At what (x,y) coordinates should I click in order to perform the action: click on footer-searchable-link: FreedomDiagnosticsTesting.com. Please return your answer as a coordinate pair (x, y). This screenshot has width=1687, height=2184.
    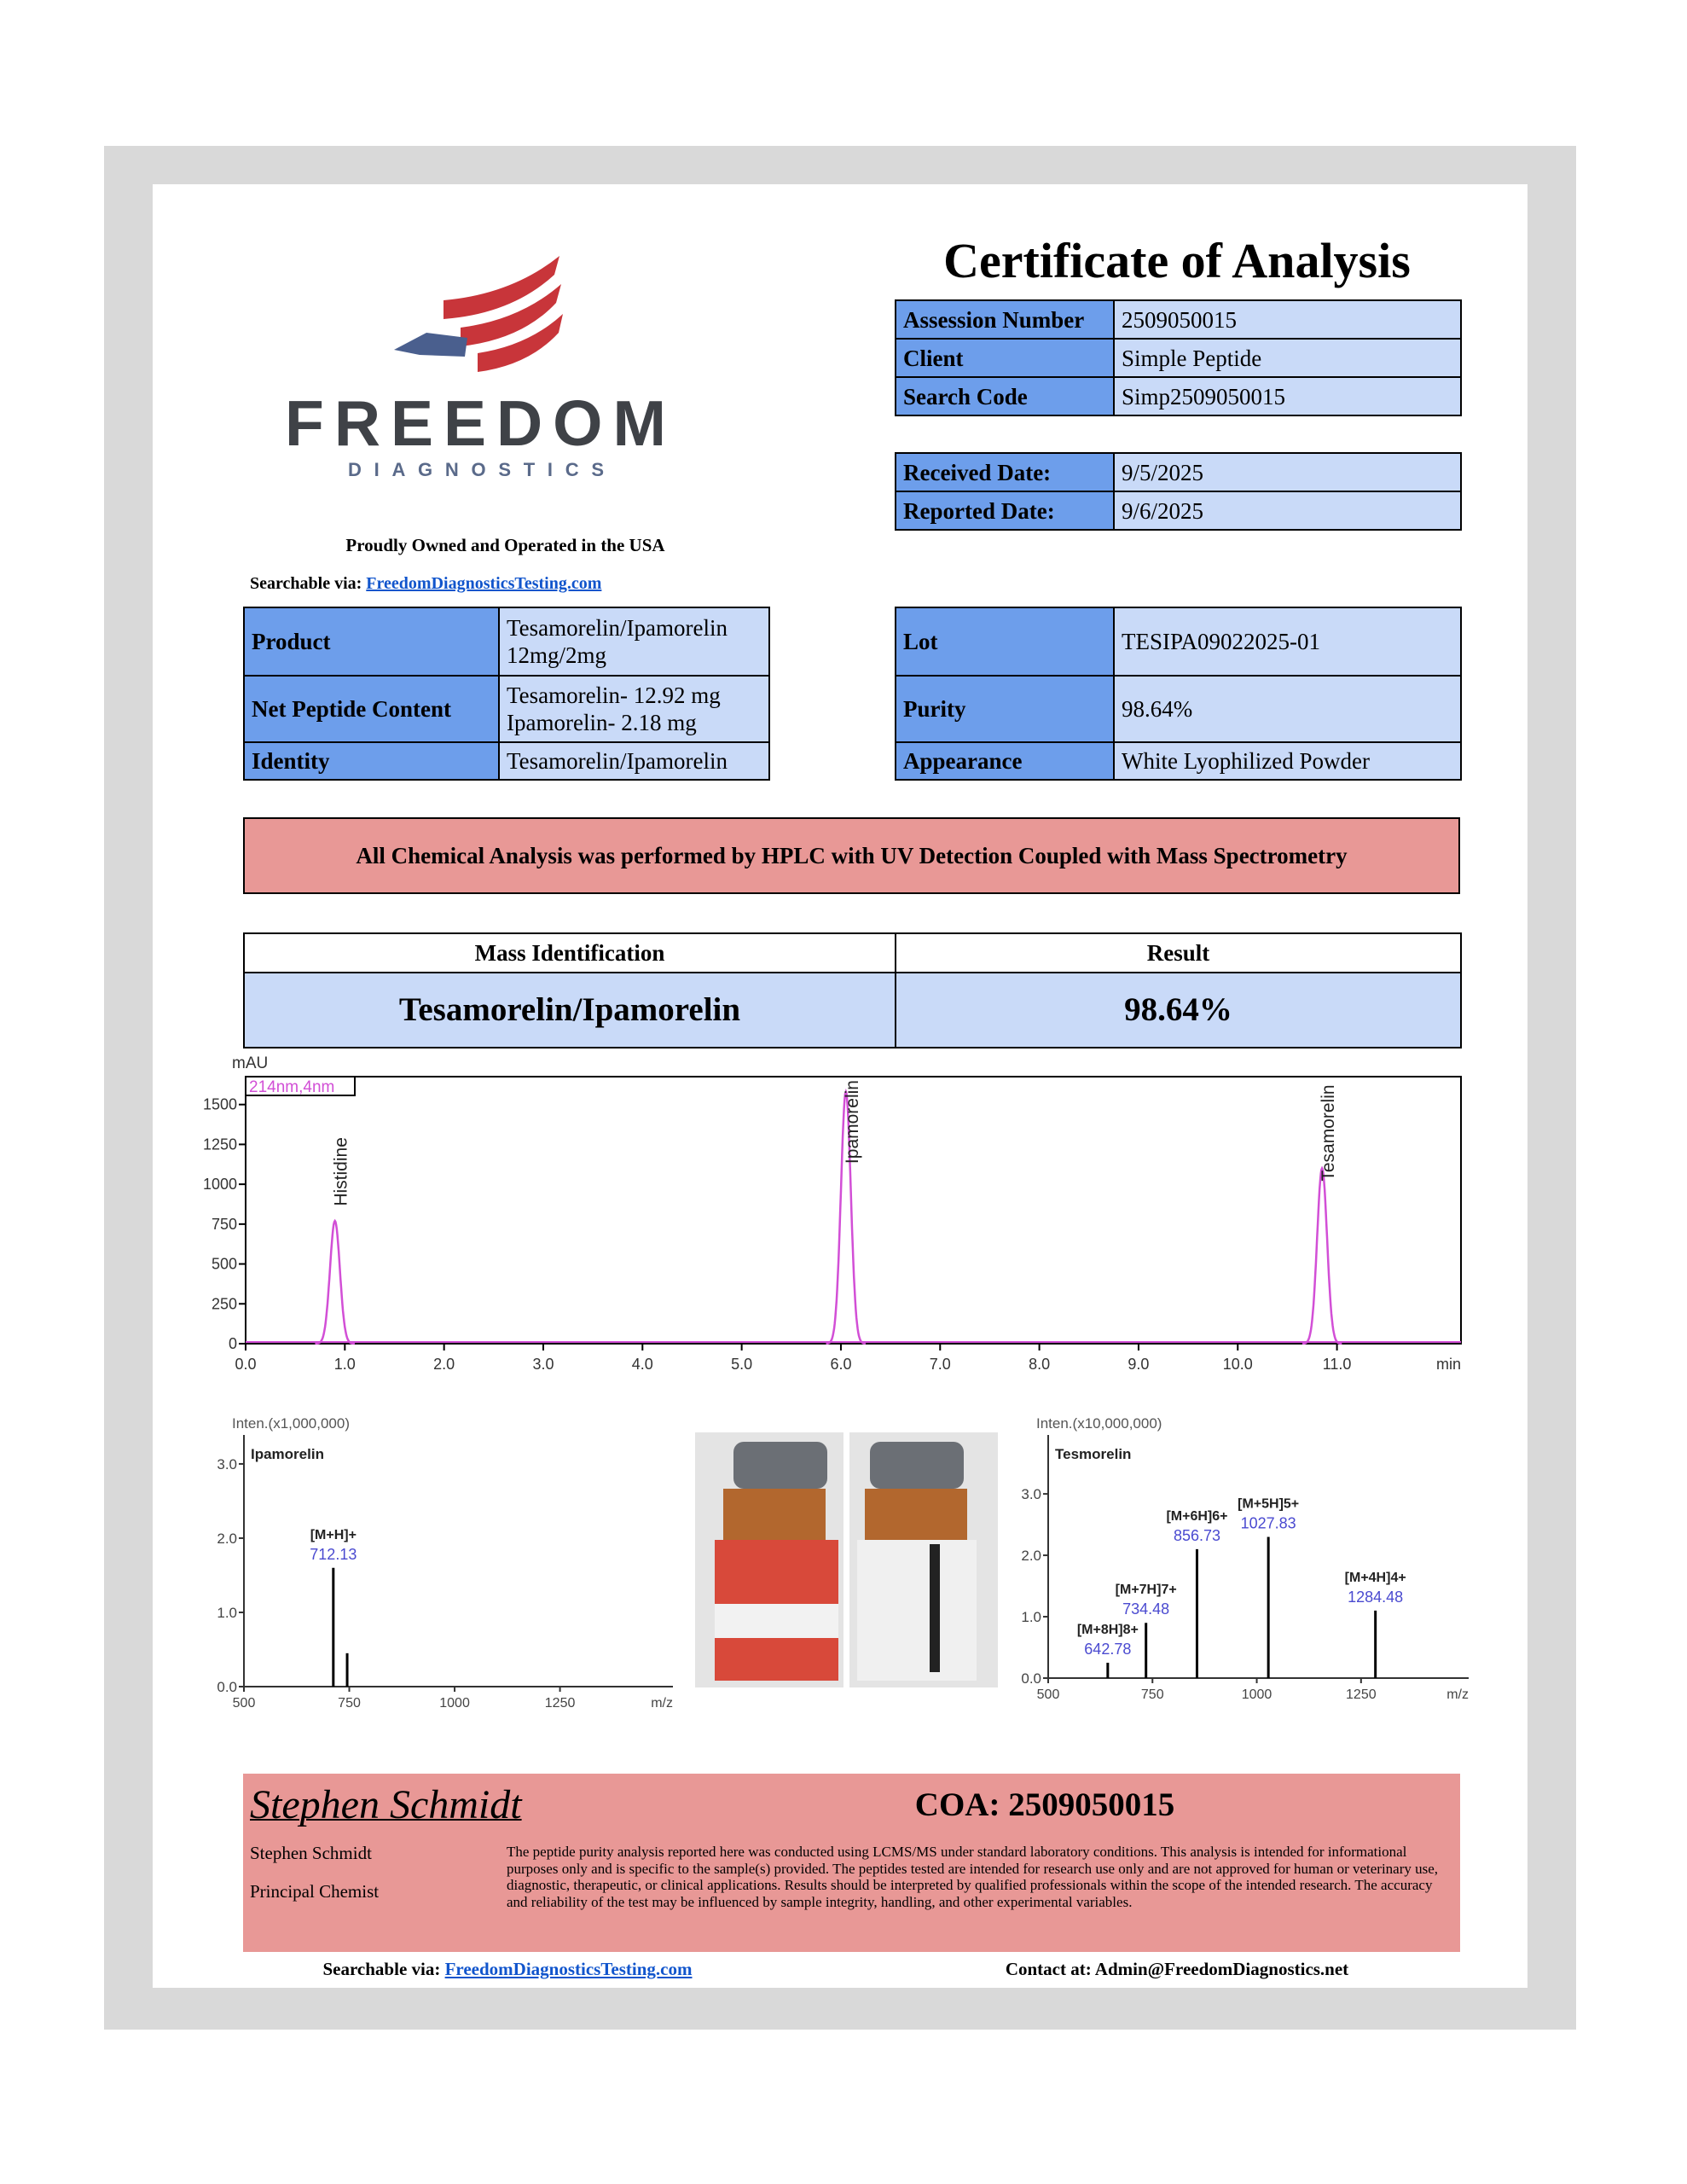
    Looking at the image, I should click on (568, 1969).